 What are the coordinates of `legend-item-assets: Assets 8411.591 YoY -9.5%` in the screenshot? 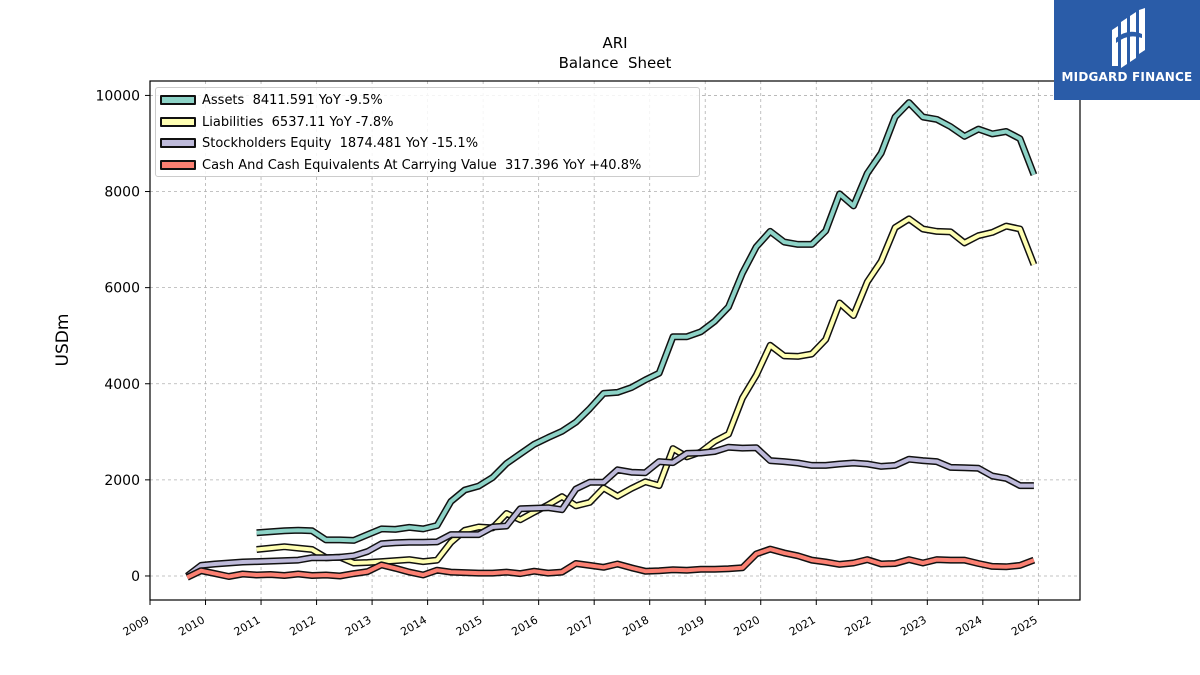 It's located at (271, 100).